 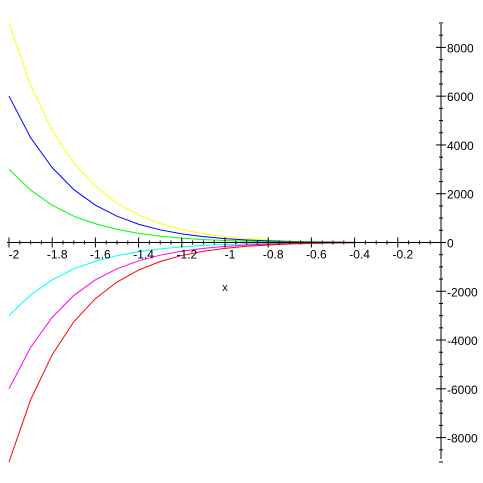 What do you see at coordinates (359, 255) in the screenshot?
I see `x-tick-label: -0.4` at bounding box center [359, 255].